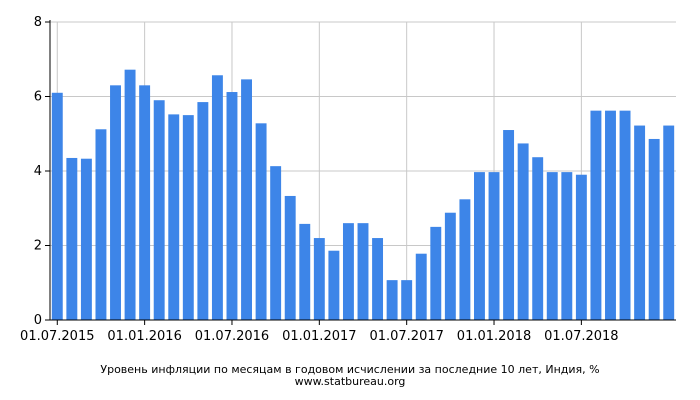 The height and width of the screenshot is (400, 700). Describe the element at coordinates (38, 246) in the screenshot. I see `y-tick-label: 2` at that location.